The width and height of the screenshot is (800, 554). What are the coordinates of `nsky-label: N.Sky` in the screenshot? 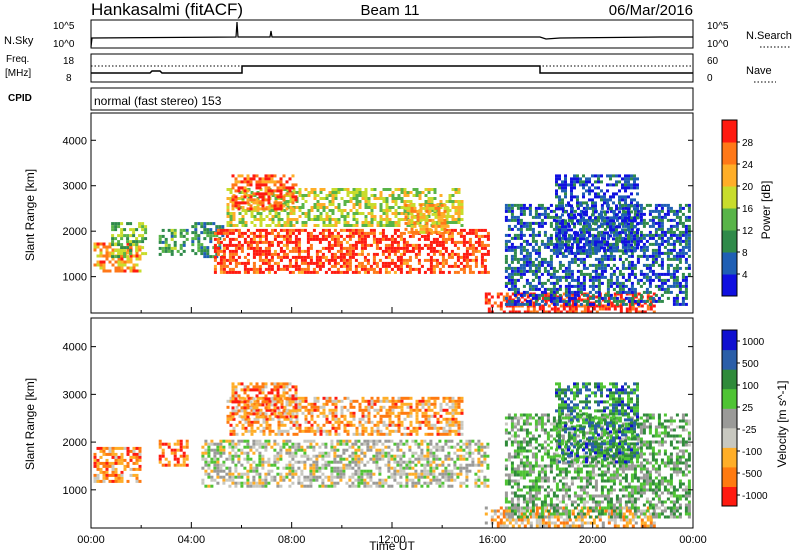 It's located at (19, 41).